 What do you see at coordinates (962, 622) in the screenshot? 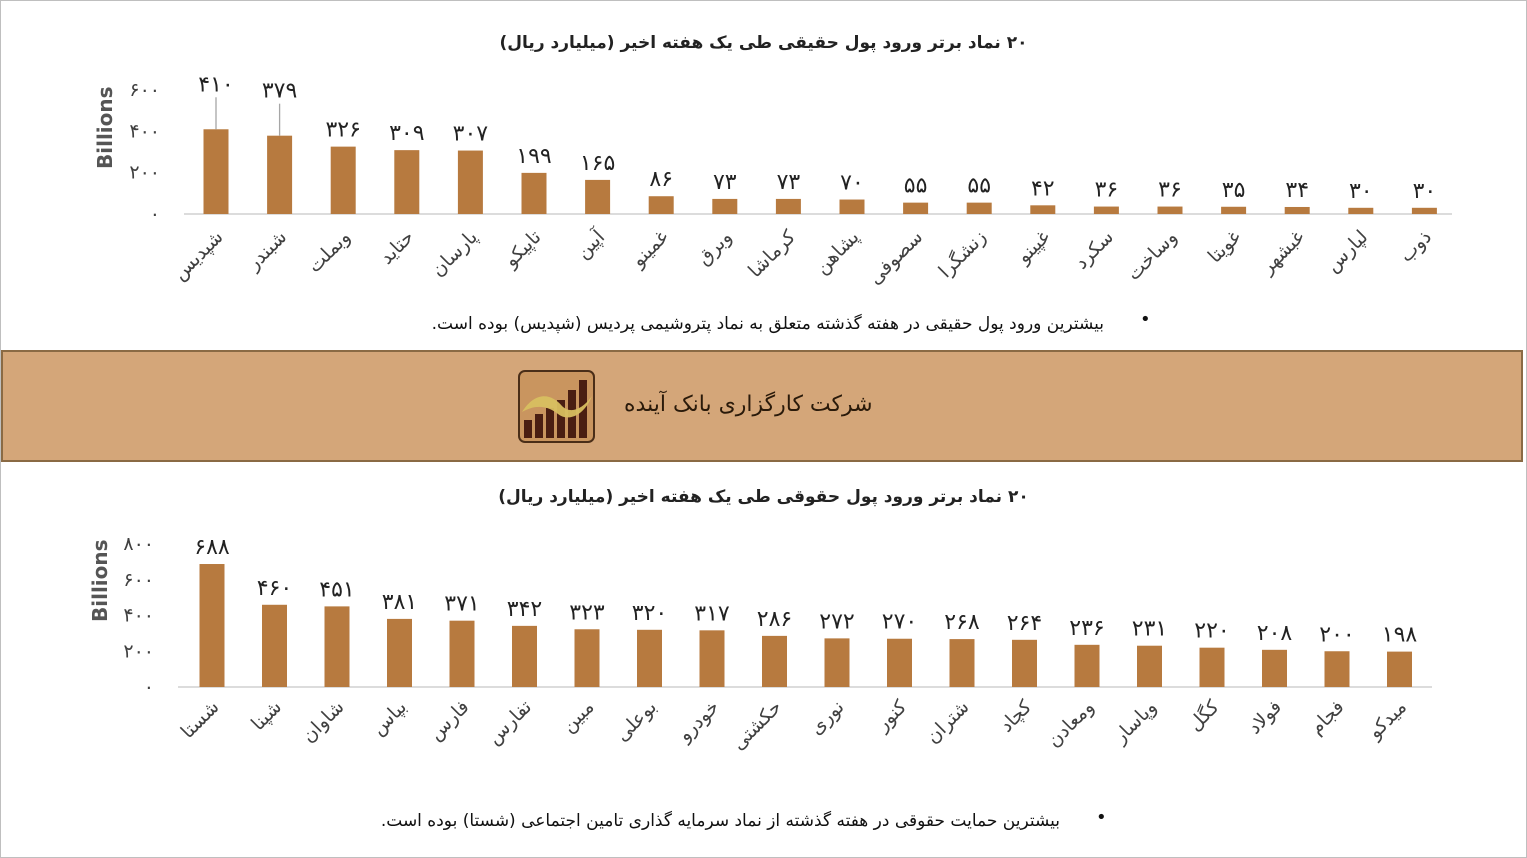
I see `data-label: ۲۶۸` at bounding box center [962, 622].